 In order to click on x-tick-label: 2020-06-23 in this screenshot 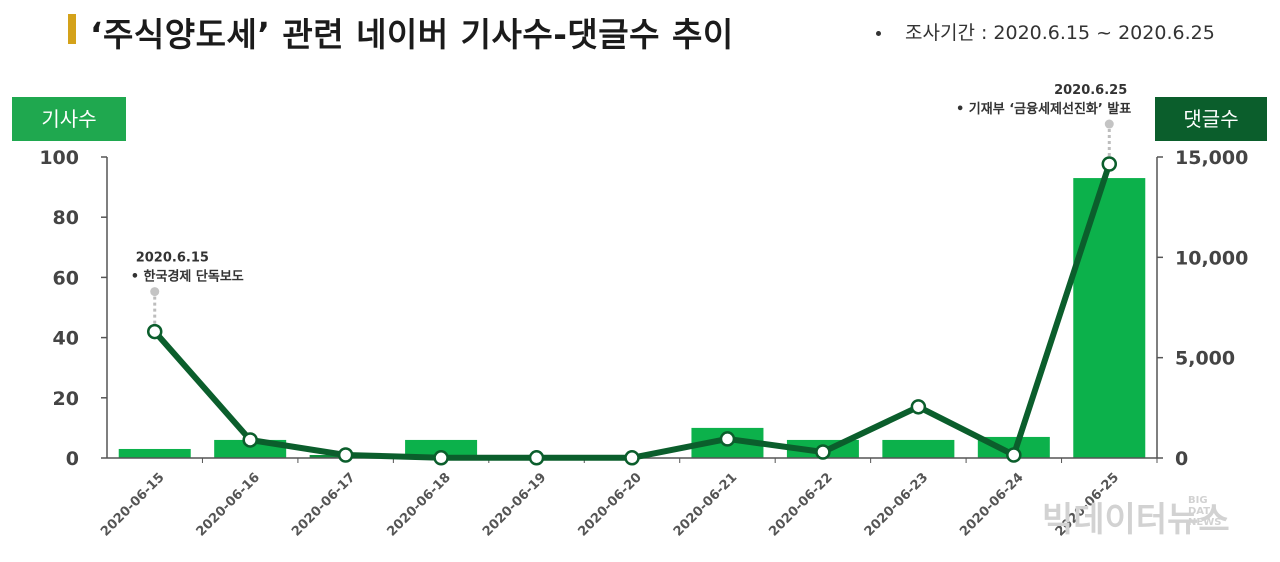, I will do `click(896, 504)`.